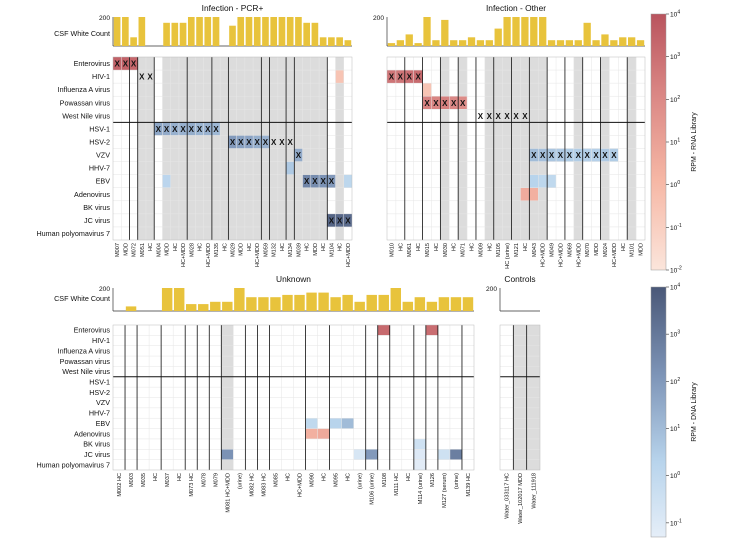 This screenshot has height=552, width=731. Describe the element at coordinates (392, 250) in the screenshot. I see `column-label: M010` at that location.